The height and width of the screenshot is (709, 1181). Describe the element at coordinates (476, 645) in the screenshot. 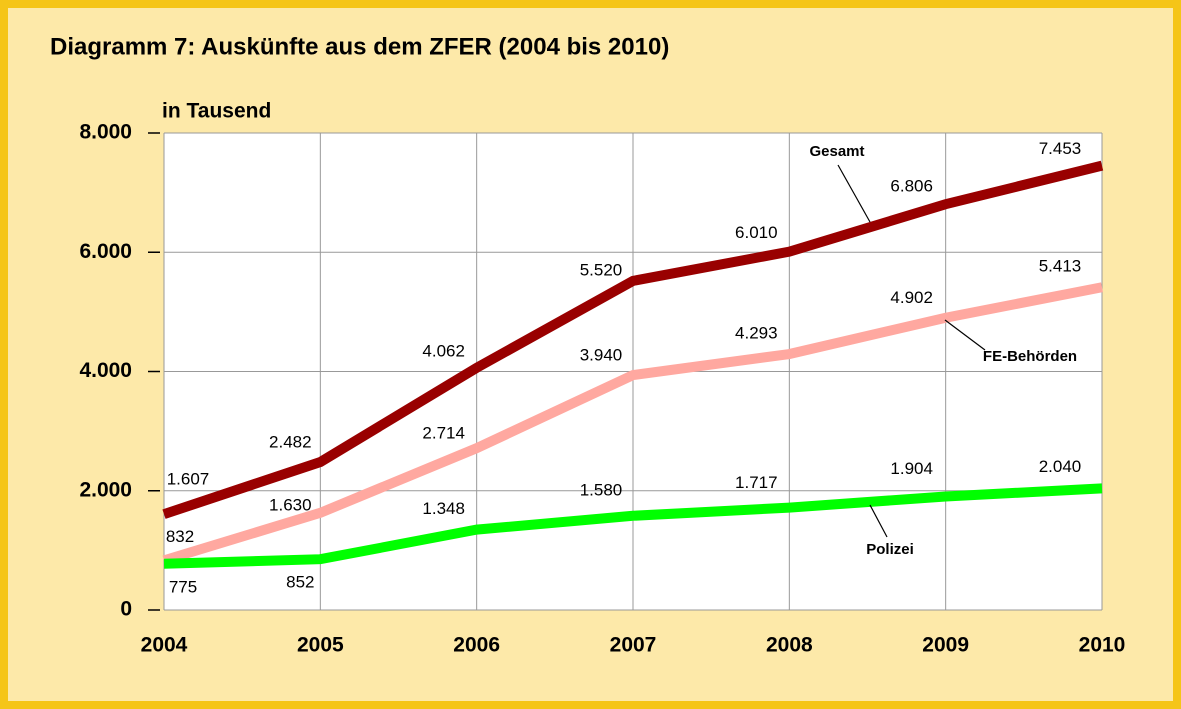

I see `x-tick-label: 2006` at that location.